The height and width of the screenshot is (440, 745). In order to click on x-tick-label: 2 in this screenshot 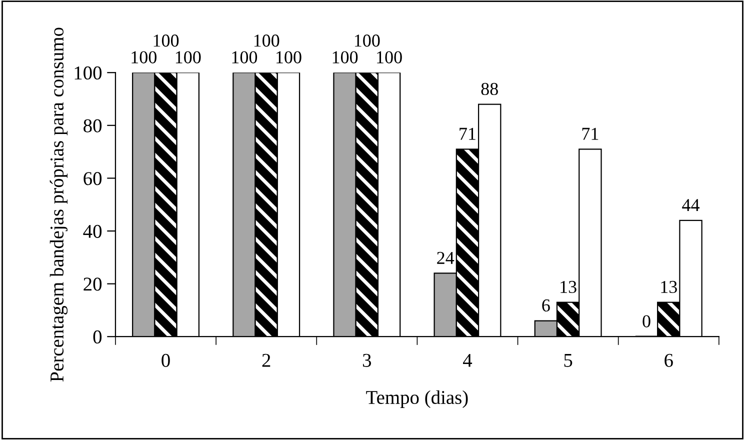, I will do `click(266, 360)`.